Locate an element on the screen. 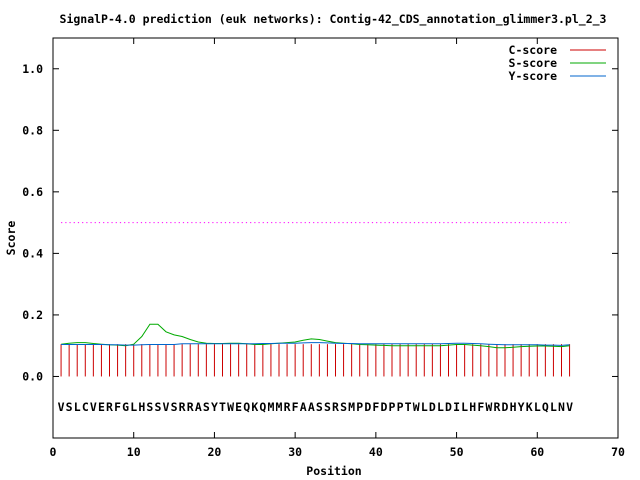  y-score-line is located at coordinates (315, 344).